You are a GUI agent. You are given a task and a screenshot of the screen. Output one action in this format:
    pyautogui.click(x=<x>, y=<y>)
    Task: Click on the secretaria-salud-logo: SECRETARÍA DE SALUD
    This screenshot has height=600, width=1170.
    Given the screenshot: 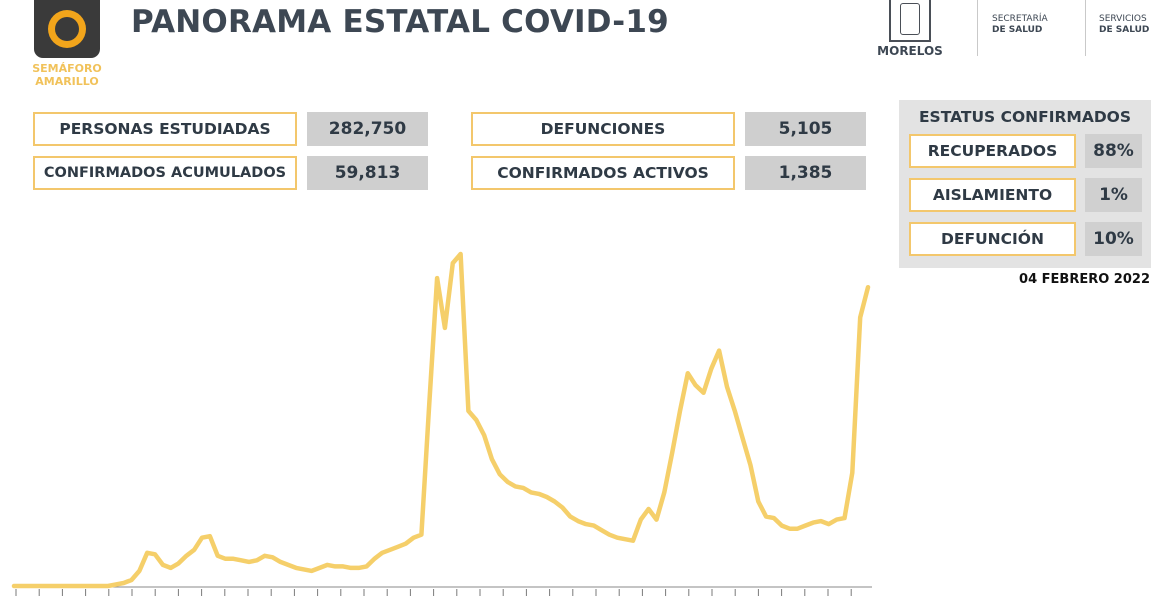 What is the action you would take?
    pyautogui.click(x=1020, y=24)
    